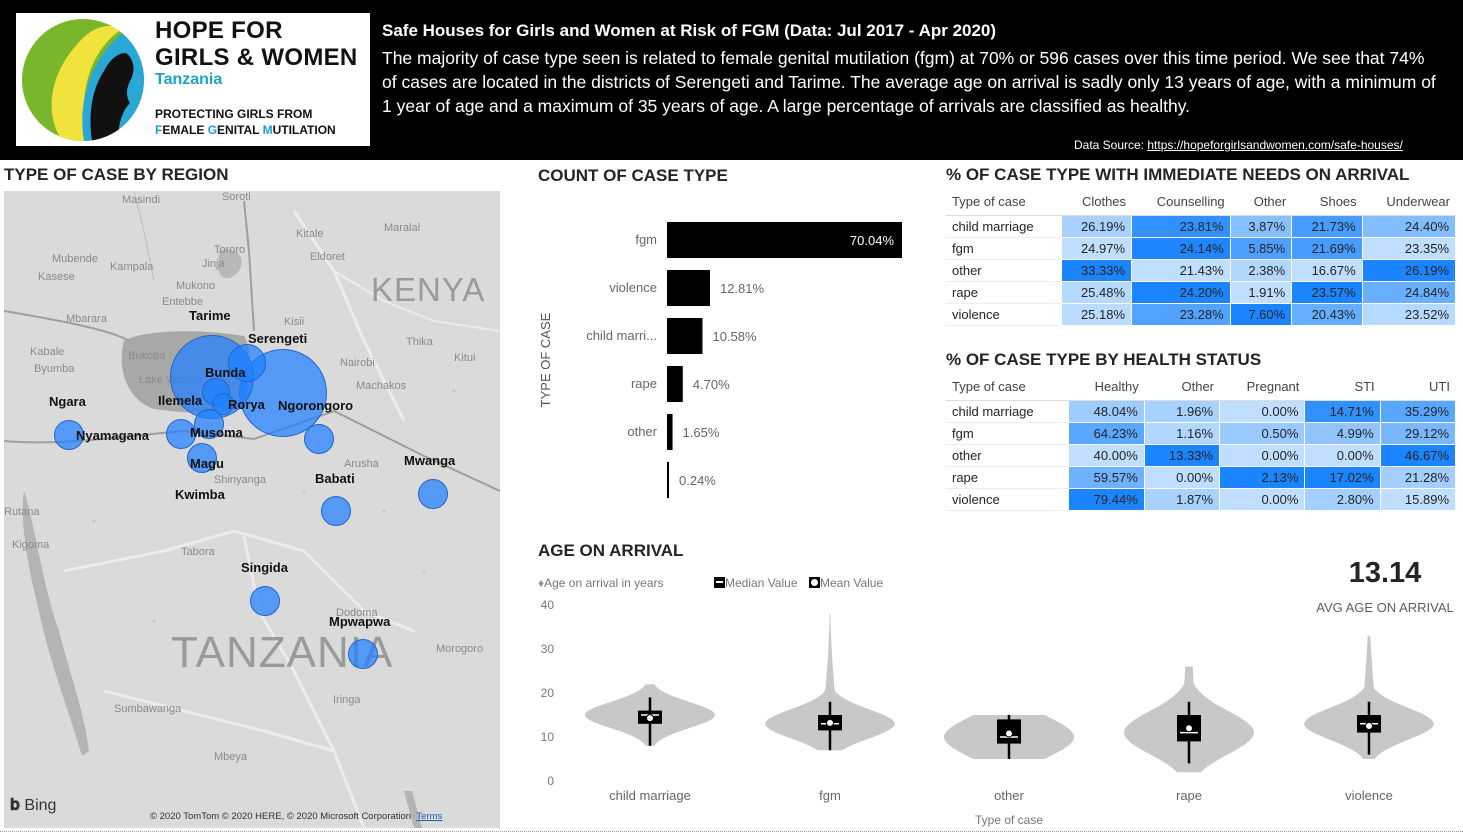 The width and height of the screenshot is (1463, 837). What do you see at coordinates (202, 458) in the screenshot?
I see `region-bubble-magu` at bounding box center [202, 458].